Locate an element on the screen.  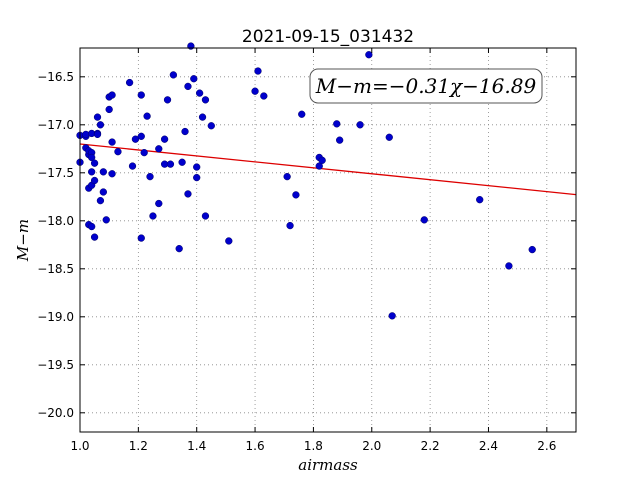
x-tick-label: 2.6 is located at coordinates (546, 446).